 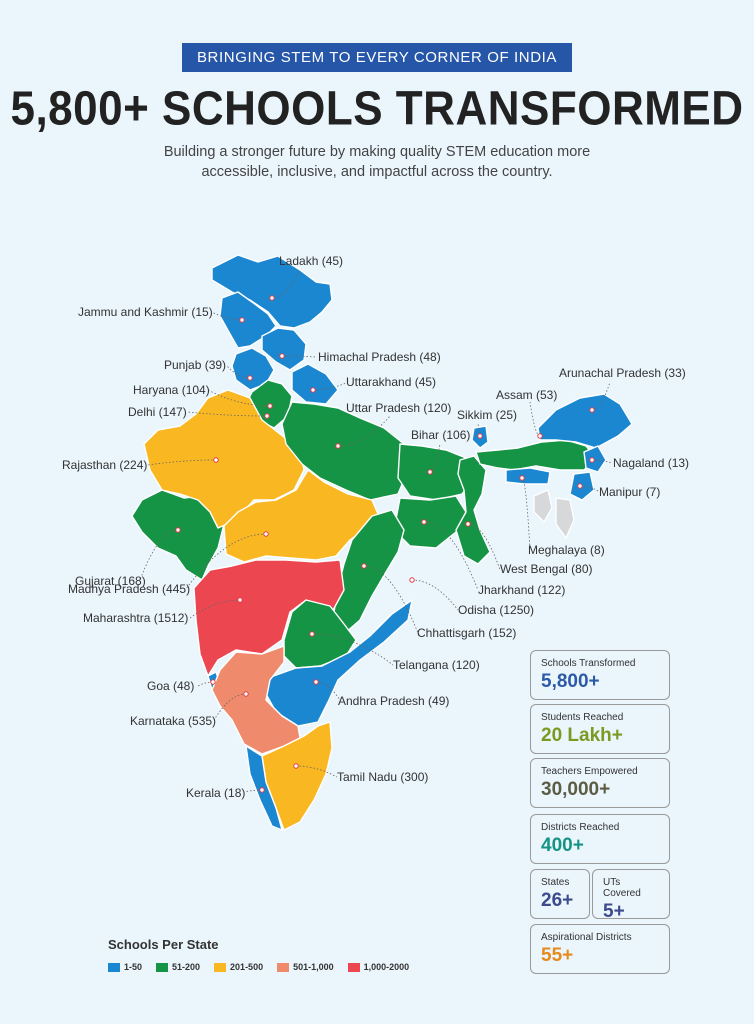 I want to click on state-mizoram, so click(x=565, y=518).